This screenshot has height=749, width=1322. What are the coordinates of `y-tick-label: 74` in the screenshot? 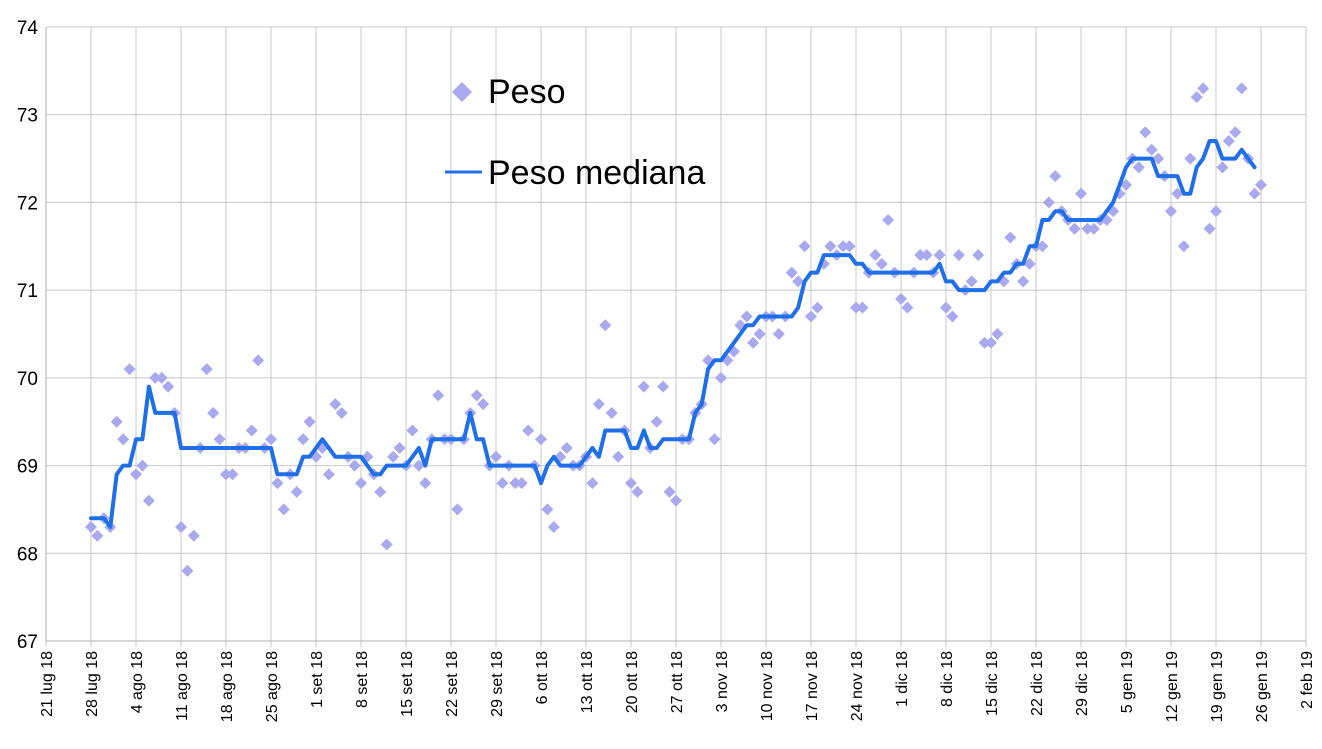 It's located at (28, 28).